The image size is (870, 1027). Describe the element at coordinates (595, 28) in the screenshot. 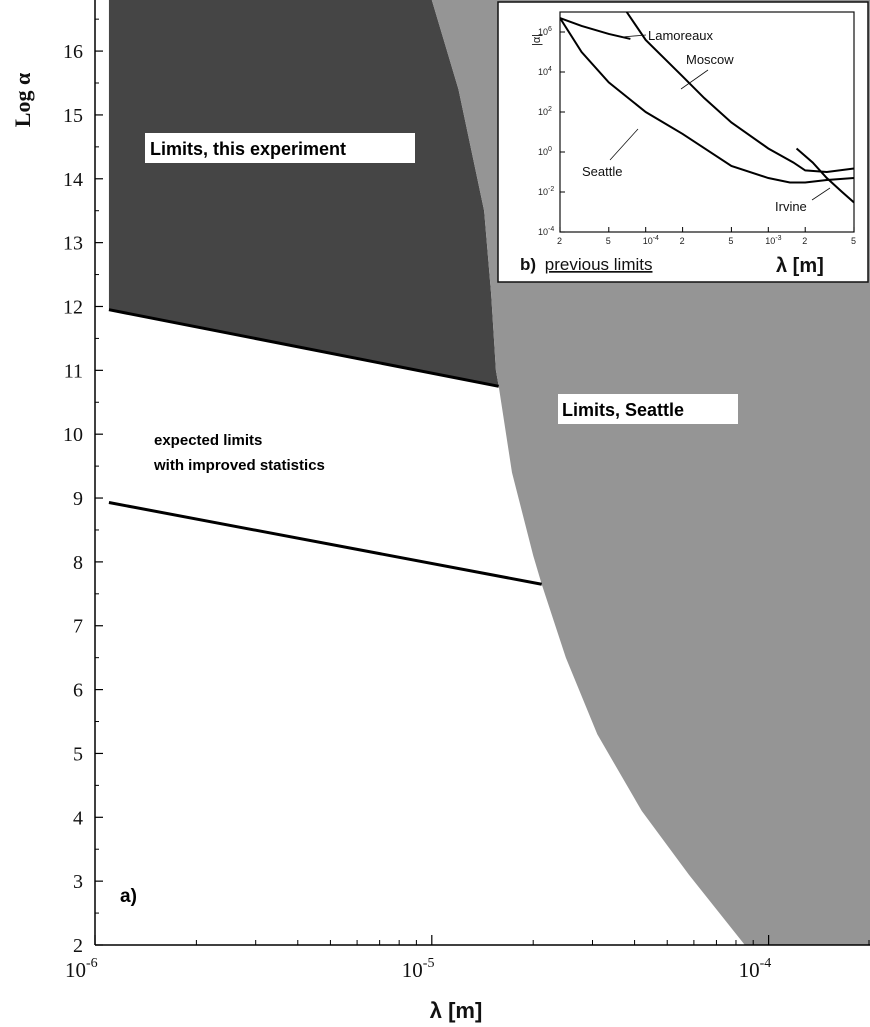

I see `inset-curve-lamoreaux` at that location.